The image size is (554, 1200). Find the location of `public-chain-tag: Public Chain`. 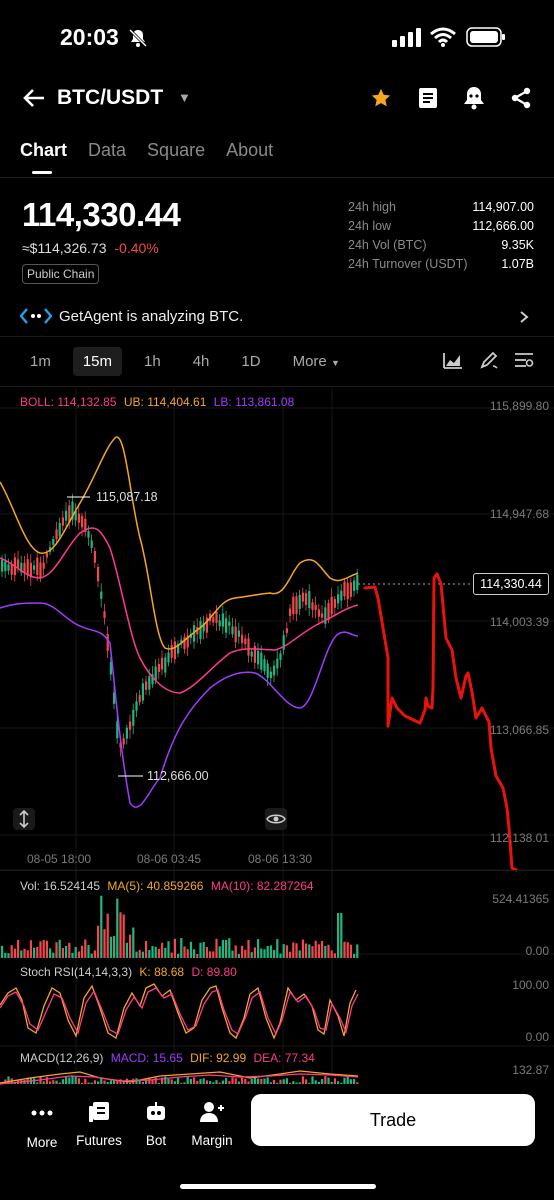

public-chain-tag: Public Chain is located at coordinates (61, 274).